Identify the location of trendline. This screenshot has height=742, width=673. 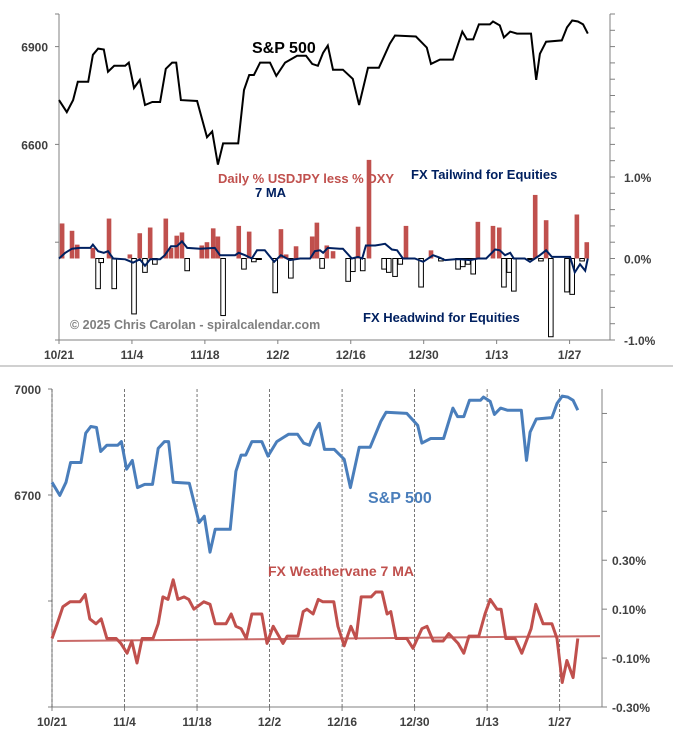
(329, 638).